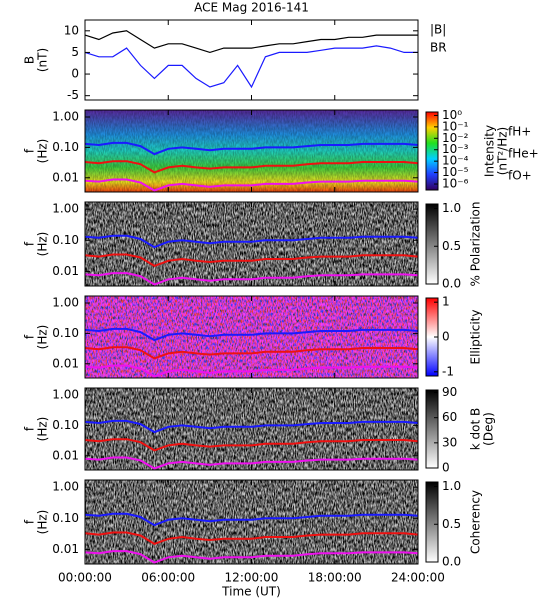  What do you see at coordinates (455, 149) in the screenshot?
I see `colorbar-tick-label: 10⁻³` at bounding box center [455, 149].